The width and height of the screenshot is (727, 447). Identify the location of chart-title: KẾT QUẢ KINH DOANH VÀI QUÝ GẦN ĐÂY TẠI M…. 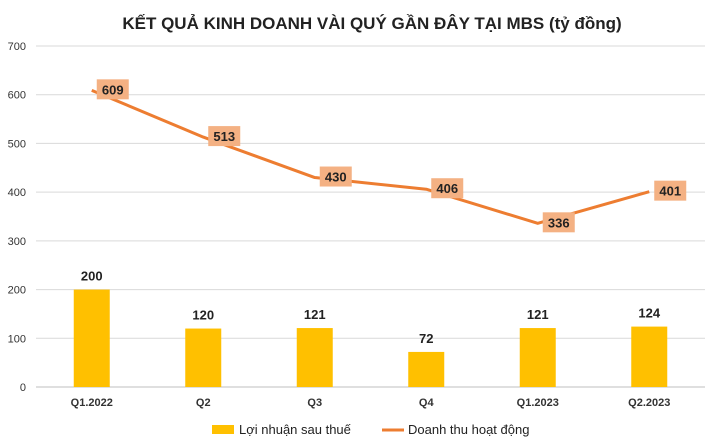
(371, 23).